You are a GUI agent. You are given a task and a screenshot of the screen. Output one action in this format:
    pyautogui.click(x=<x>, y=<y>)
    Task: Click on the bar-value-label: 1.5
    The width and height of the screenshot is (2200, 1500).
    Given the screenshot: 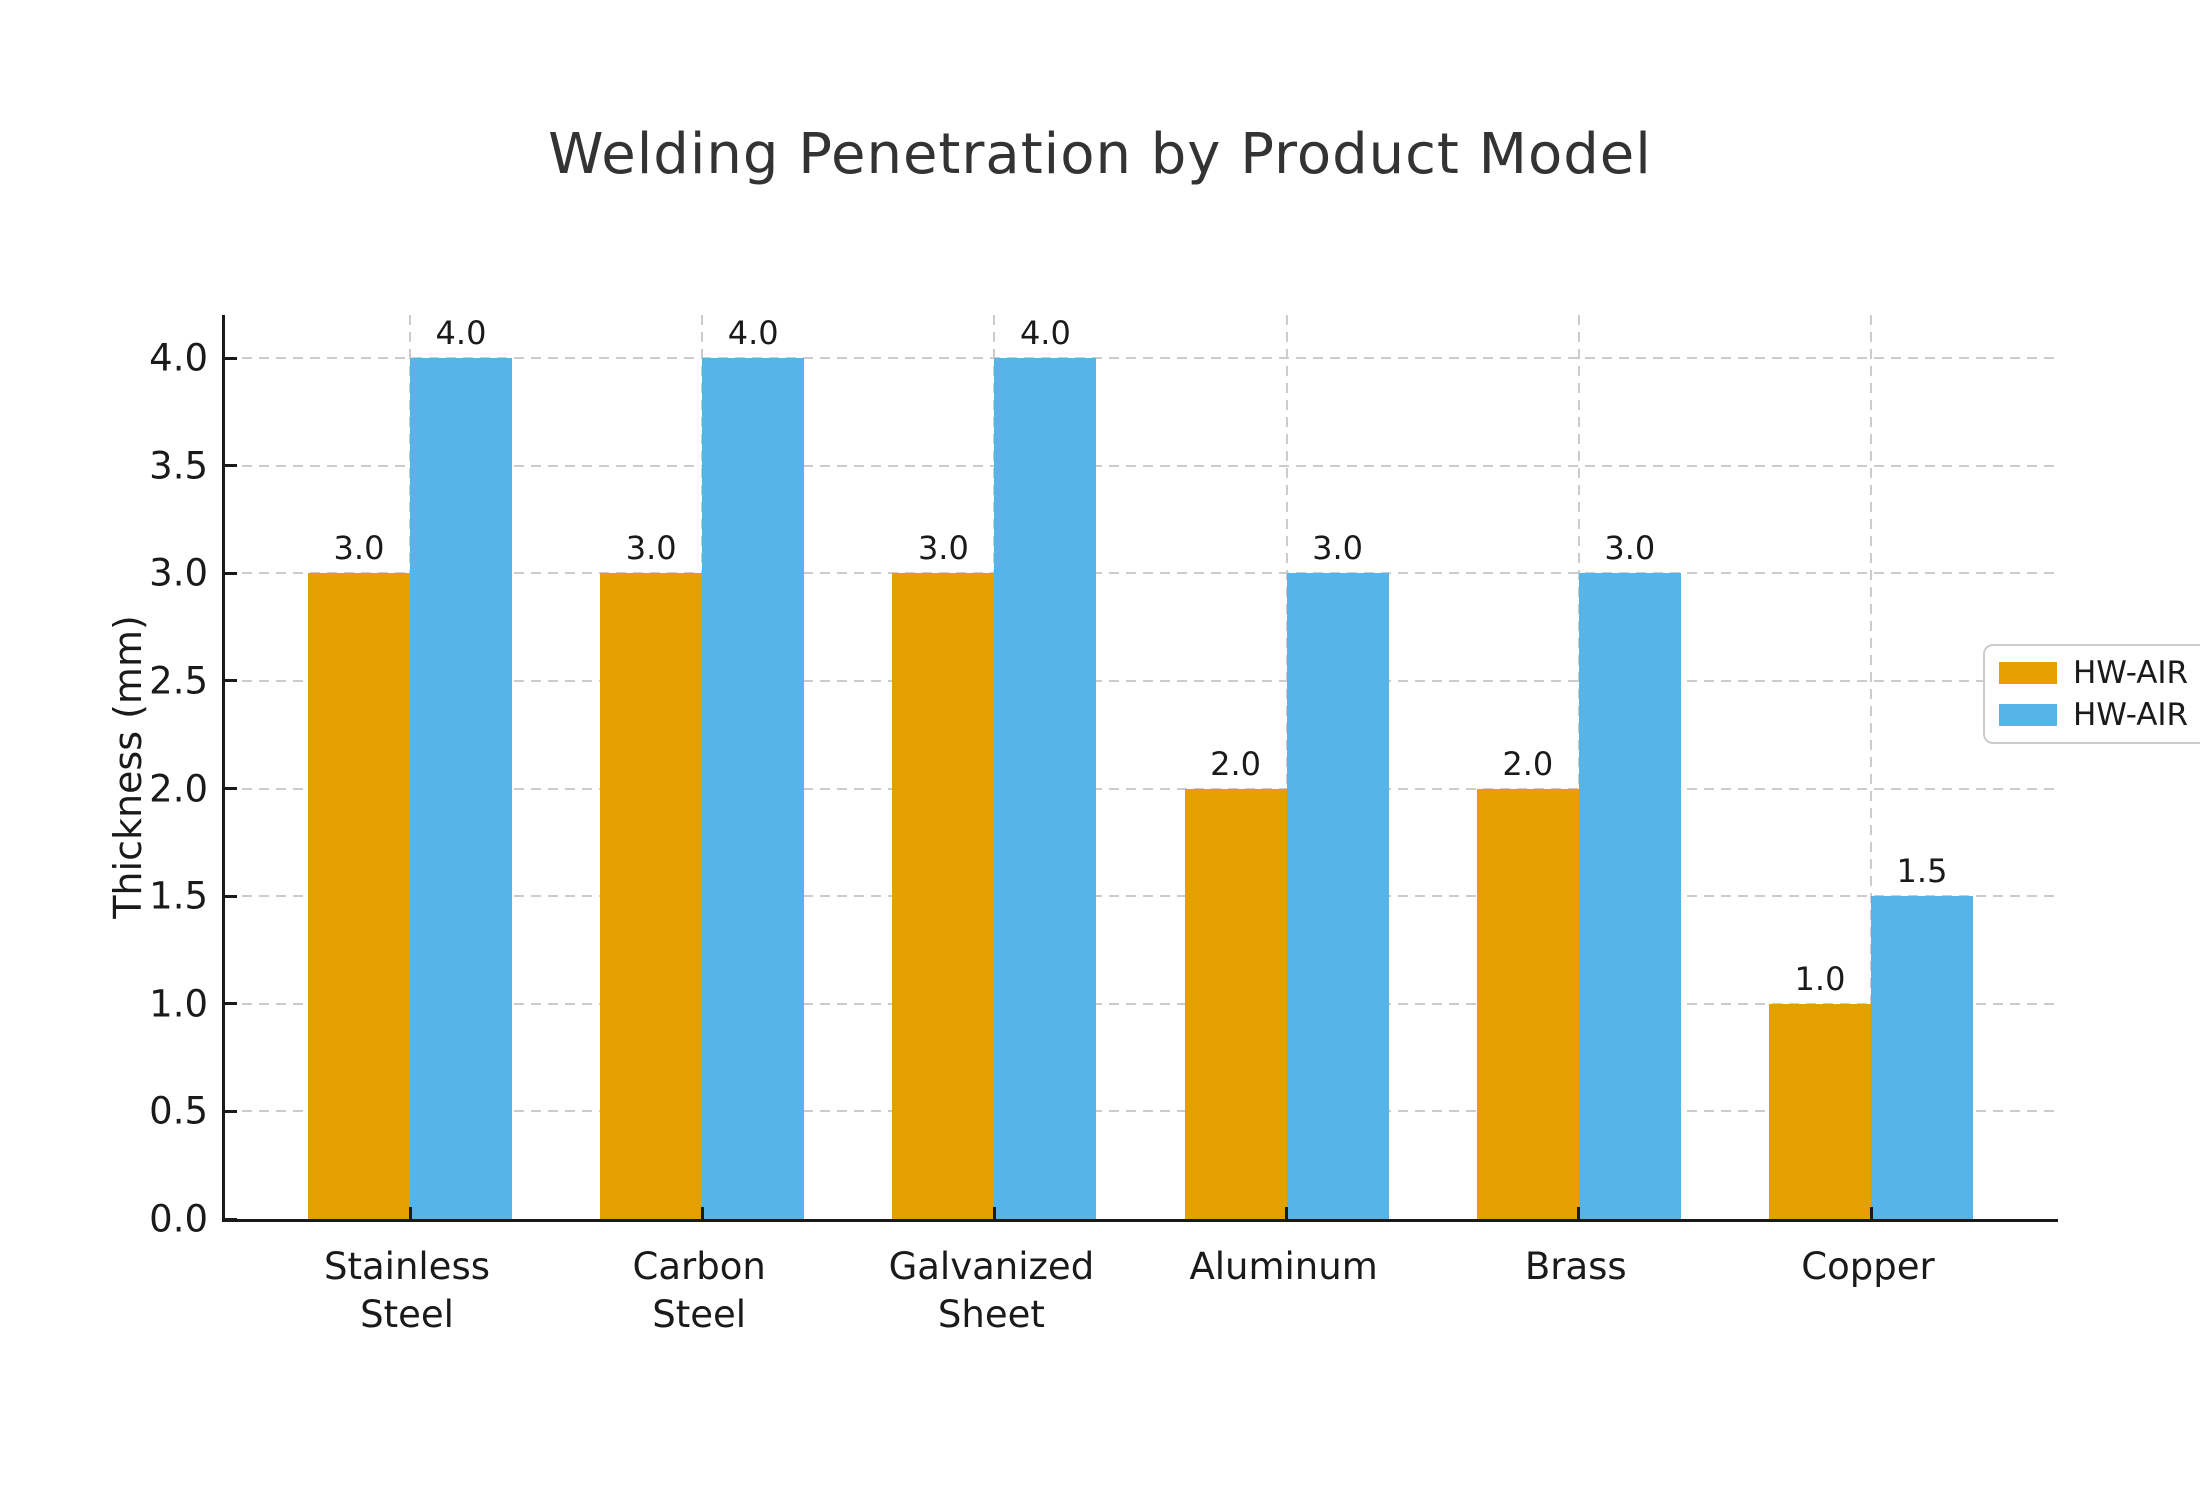 What is the action you would take?
    pyautogui.click(x=1922, y=871)
    